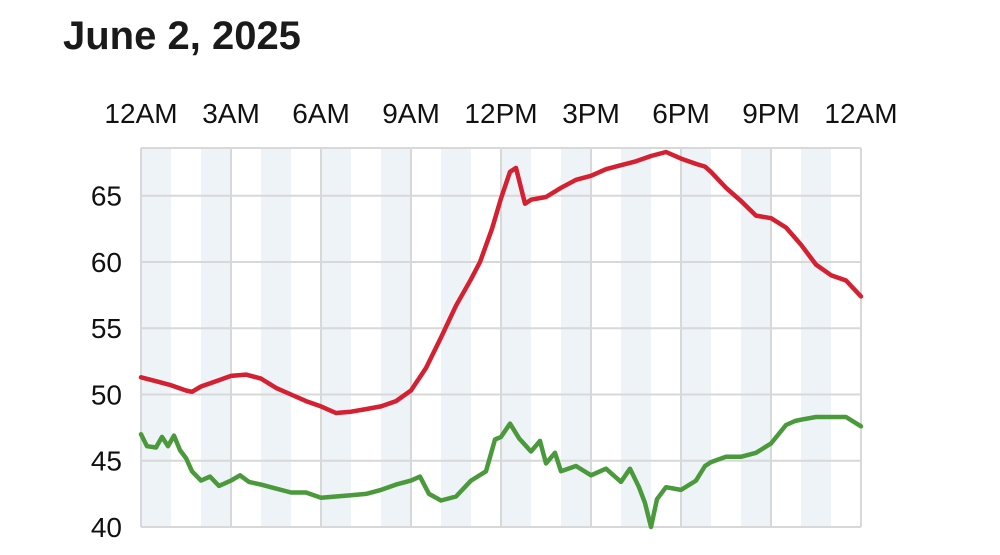  What do you see at coordinates (681, 113) in the screenshot?
I see `x-tick-label: 6PM` at bounding box center [681, 113].